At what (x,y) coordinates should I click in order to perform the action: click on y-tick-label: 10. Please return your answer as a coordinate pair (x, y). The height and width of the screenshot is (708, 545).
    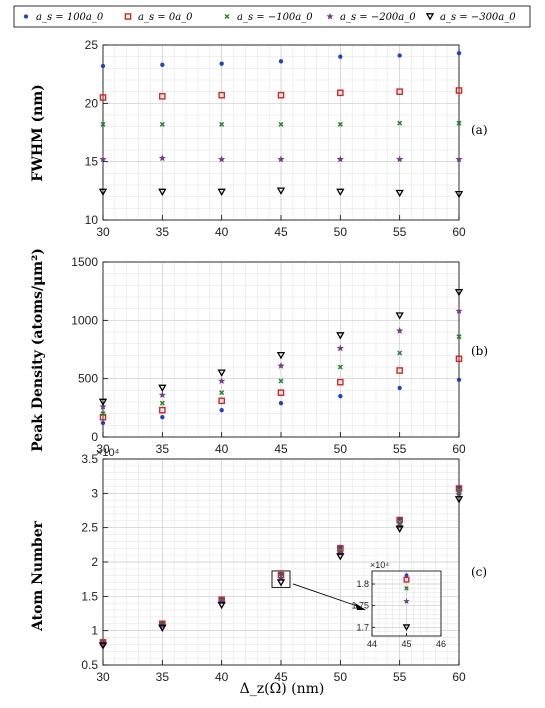
    Looking at the image, I should click on (92, 220).